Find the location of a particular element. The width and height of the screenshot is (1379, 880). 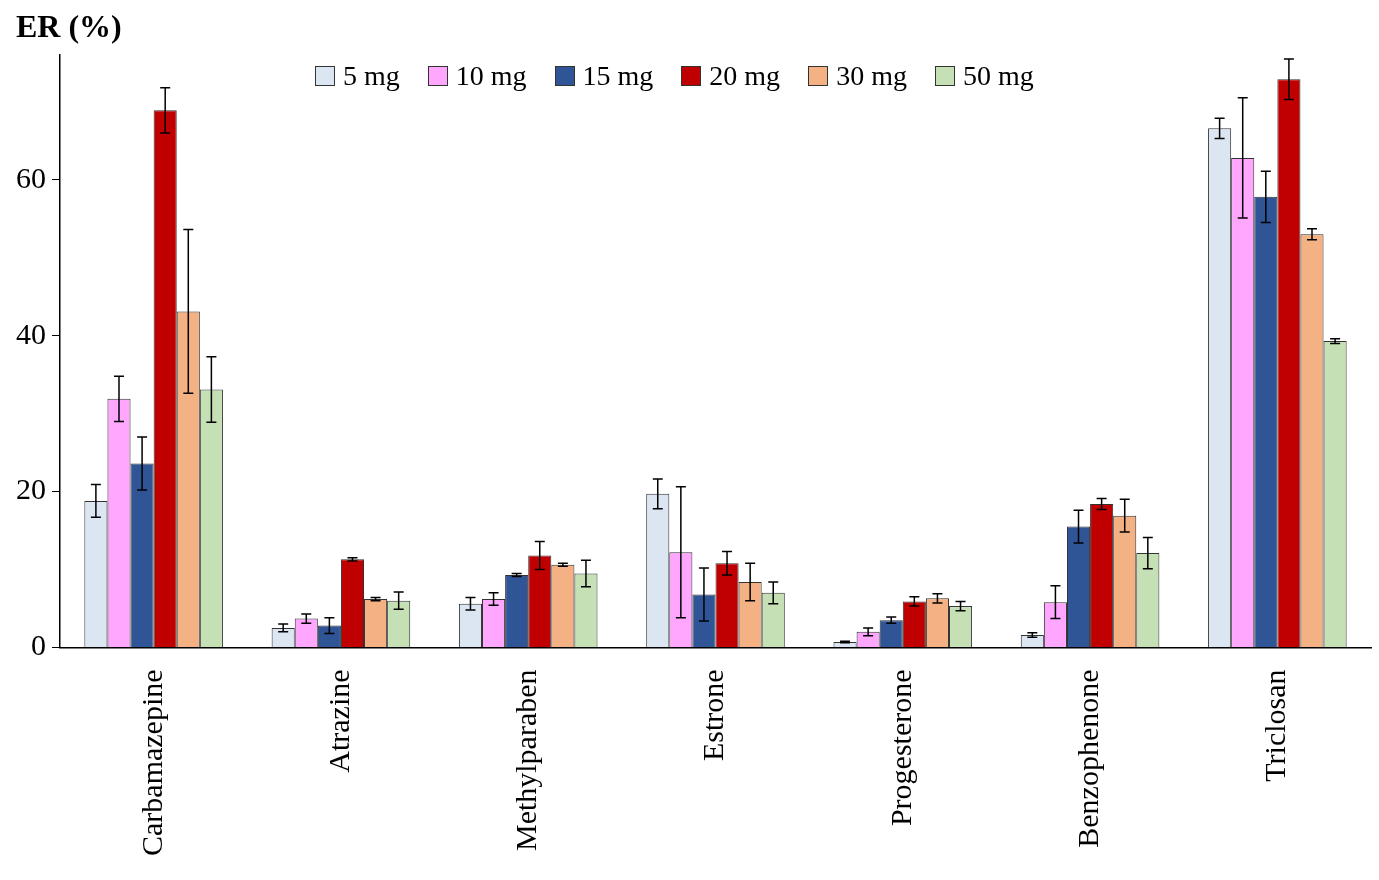

x-tick-label: Atrazine is located at coordinates (338, 721).